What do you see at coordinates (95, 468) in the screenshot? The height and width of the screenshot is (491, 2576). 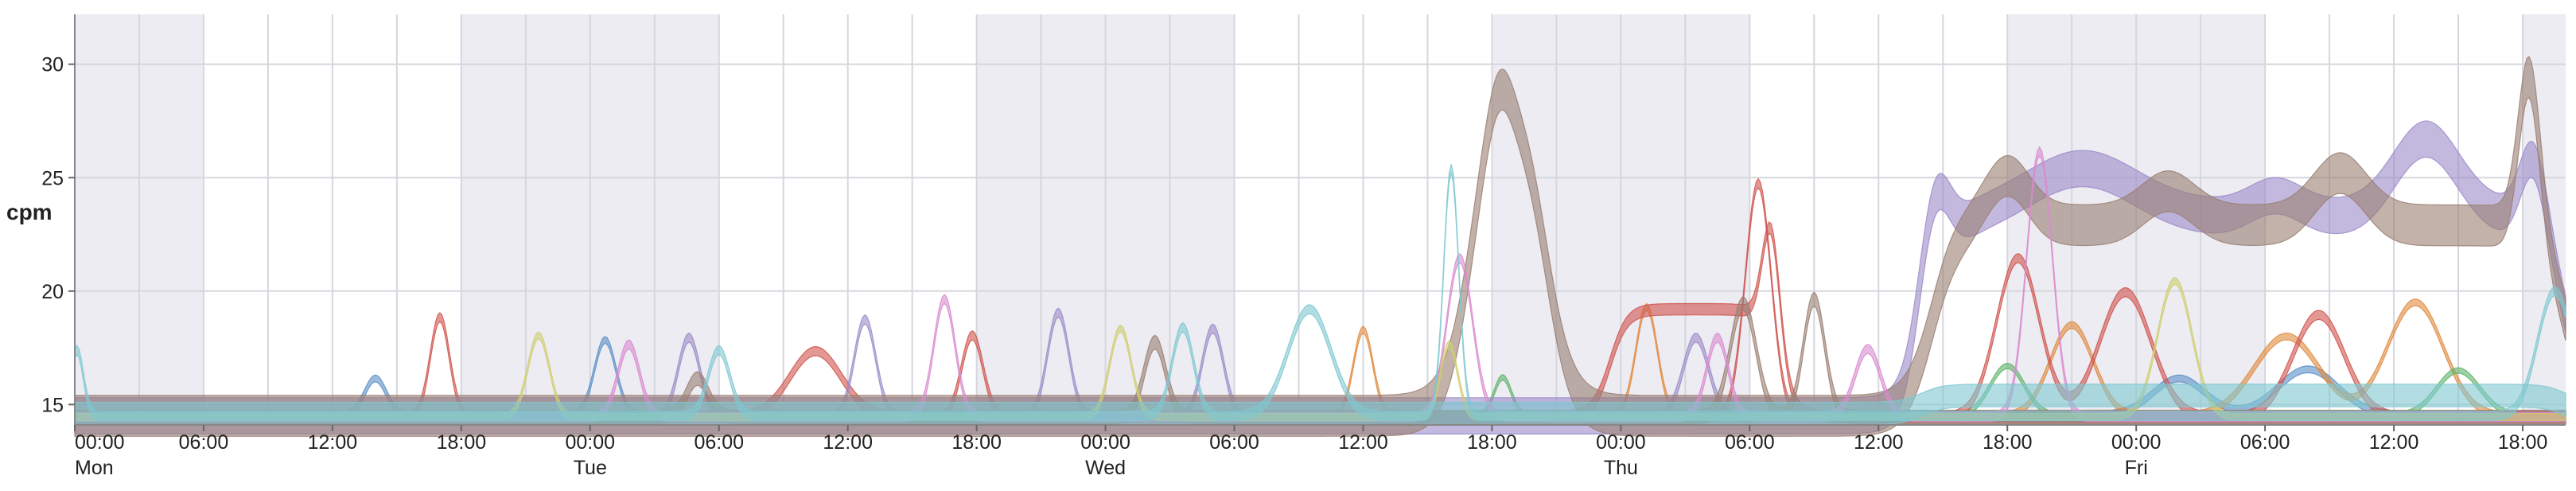 I see `x-day-label: Mon` at bounding box center [95, 468].